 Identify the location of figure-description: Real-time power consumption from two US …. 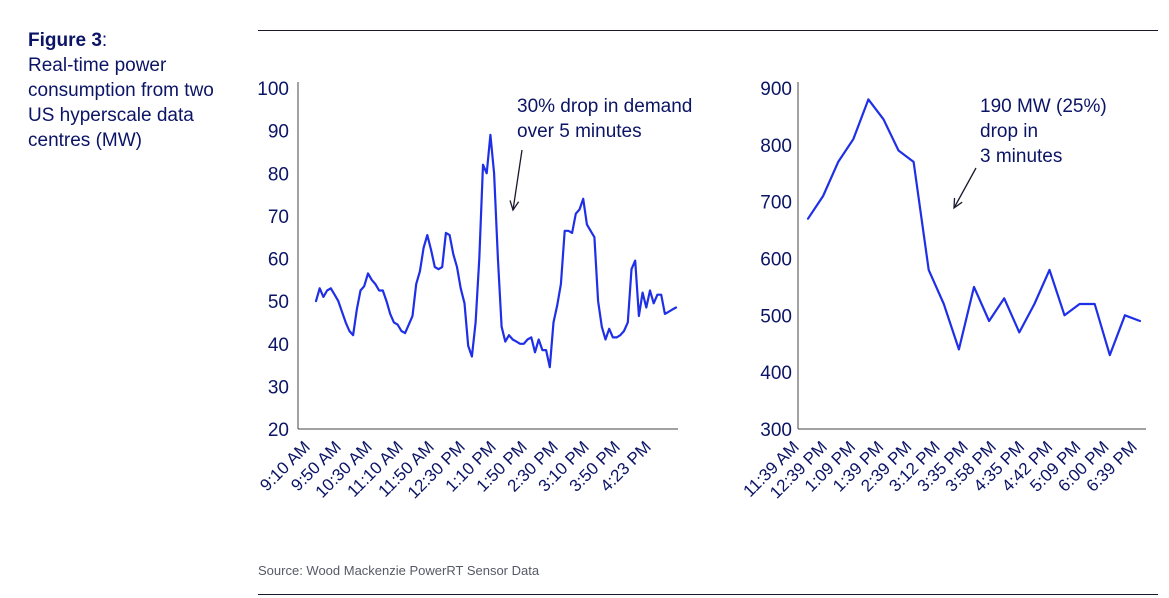
(121, 103).